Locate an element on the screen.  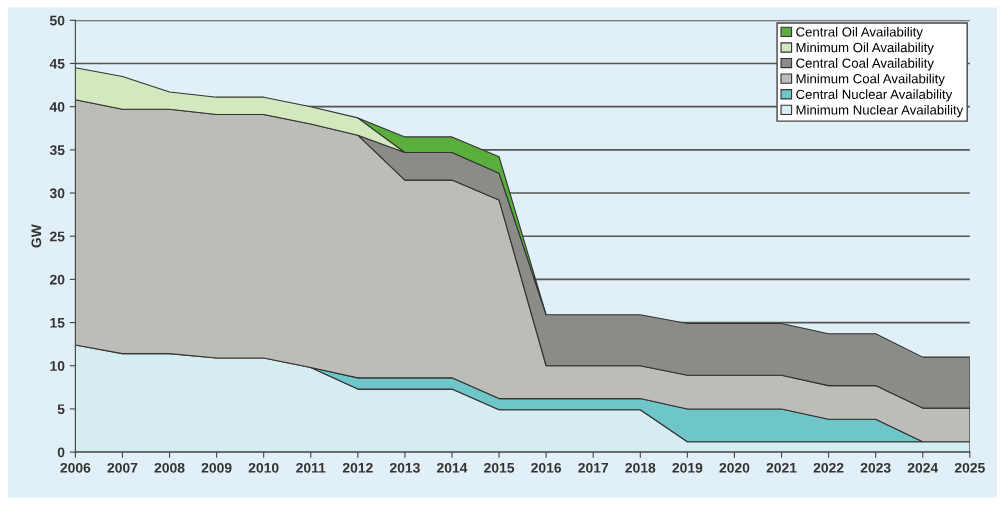
x-tick-label: 2012 is located at coordinates (357, 467).